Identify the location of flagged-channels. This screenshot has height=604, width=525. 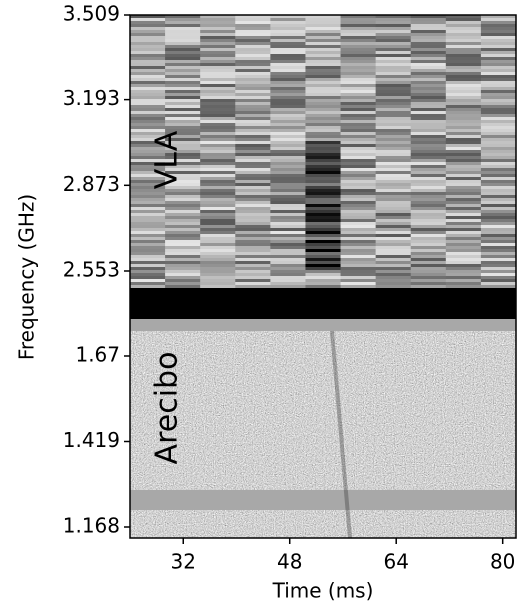
(323, 500).